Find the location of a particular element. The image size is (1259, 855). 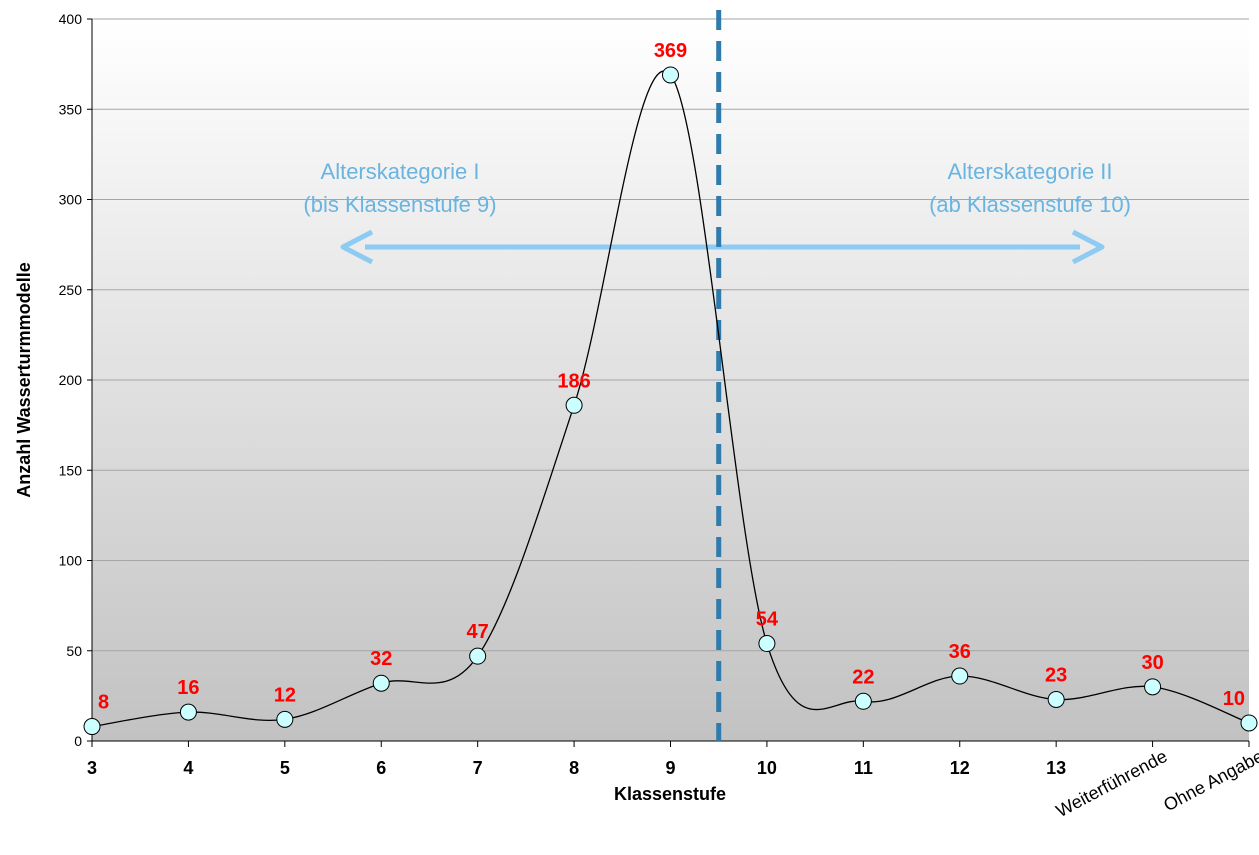

x-tick-label: 9 is located at coordinates (670, 768).